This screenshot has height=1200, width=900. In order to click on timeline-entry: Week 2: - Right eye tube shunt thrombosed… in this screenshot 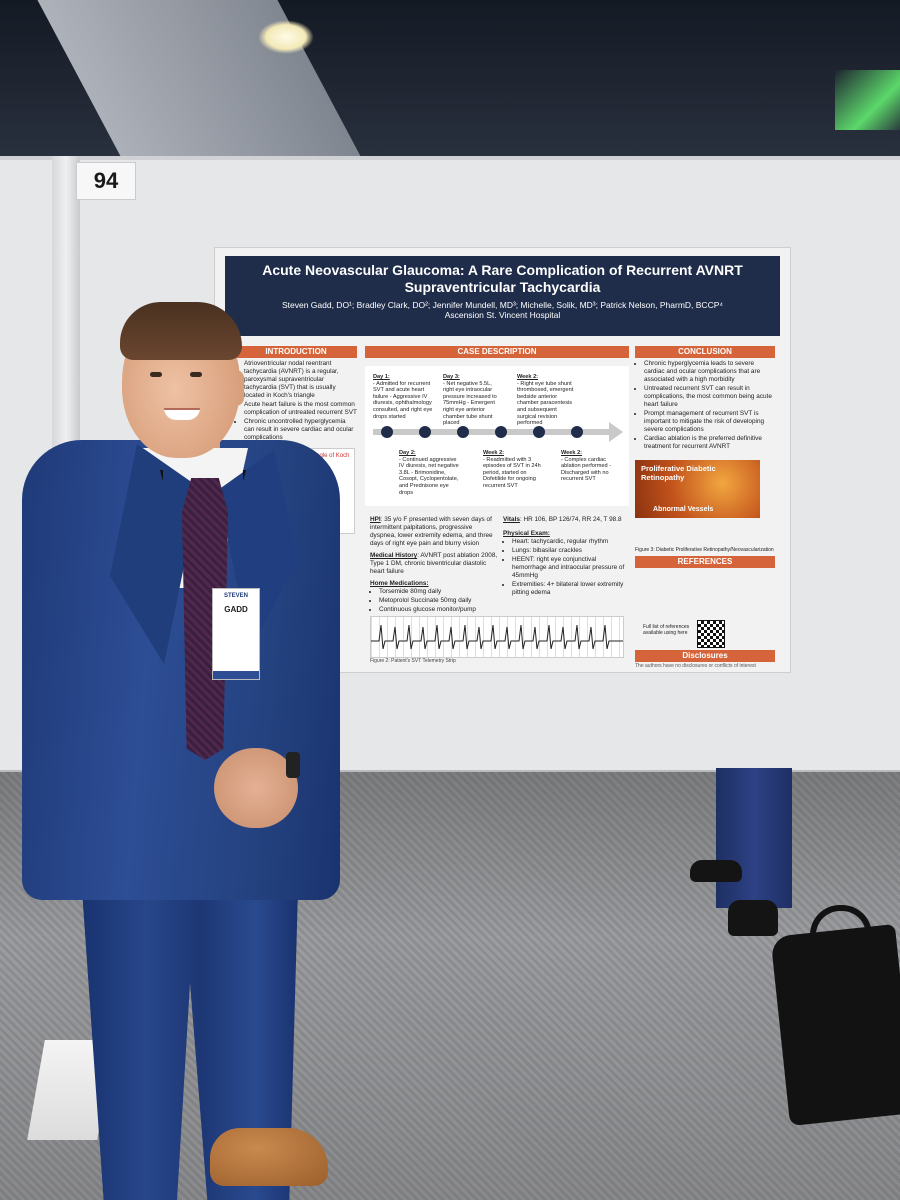, I will do `click(545, 400)`.